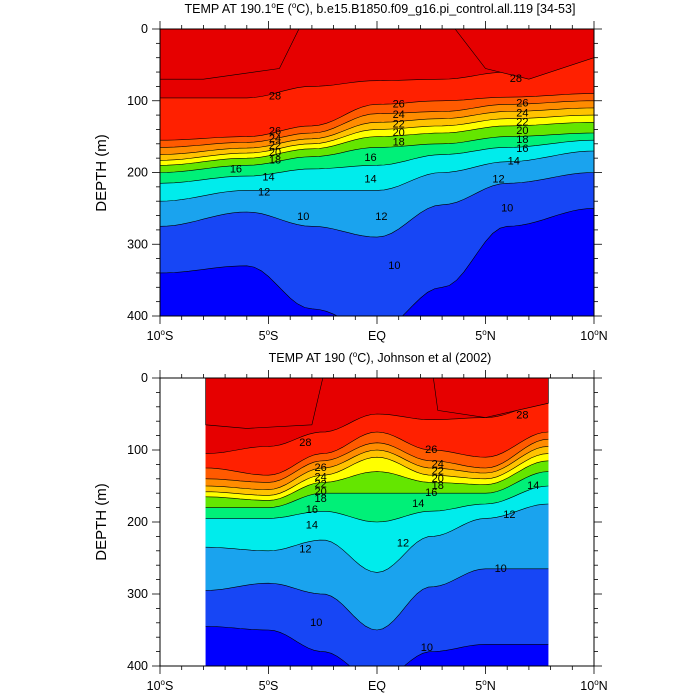 This screenshot has height=700, width=700. Describe the element at coordinates (144, 378) in the screenshot. I see `y-tick-label: 0` at that location.